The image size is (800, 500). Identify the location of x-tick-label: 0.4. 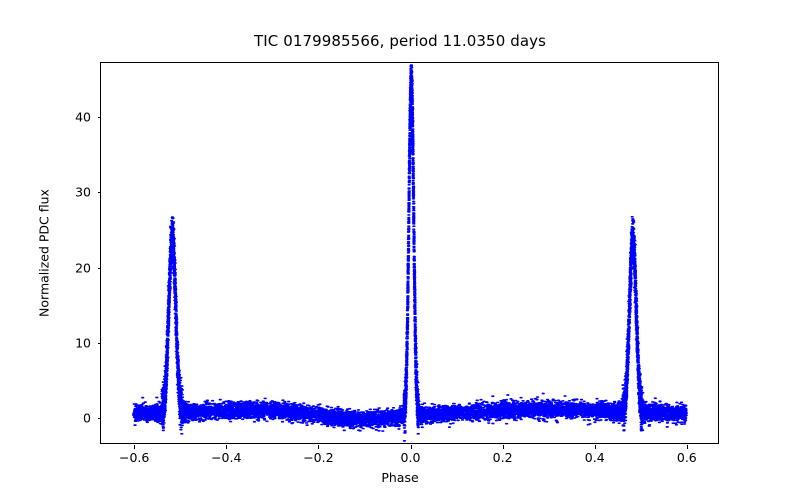
(594, 457).